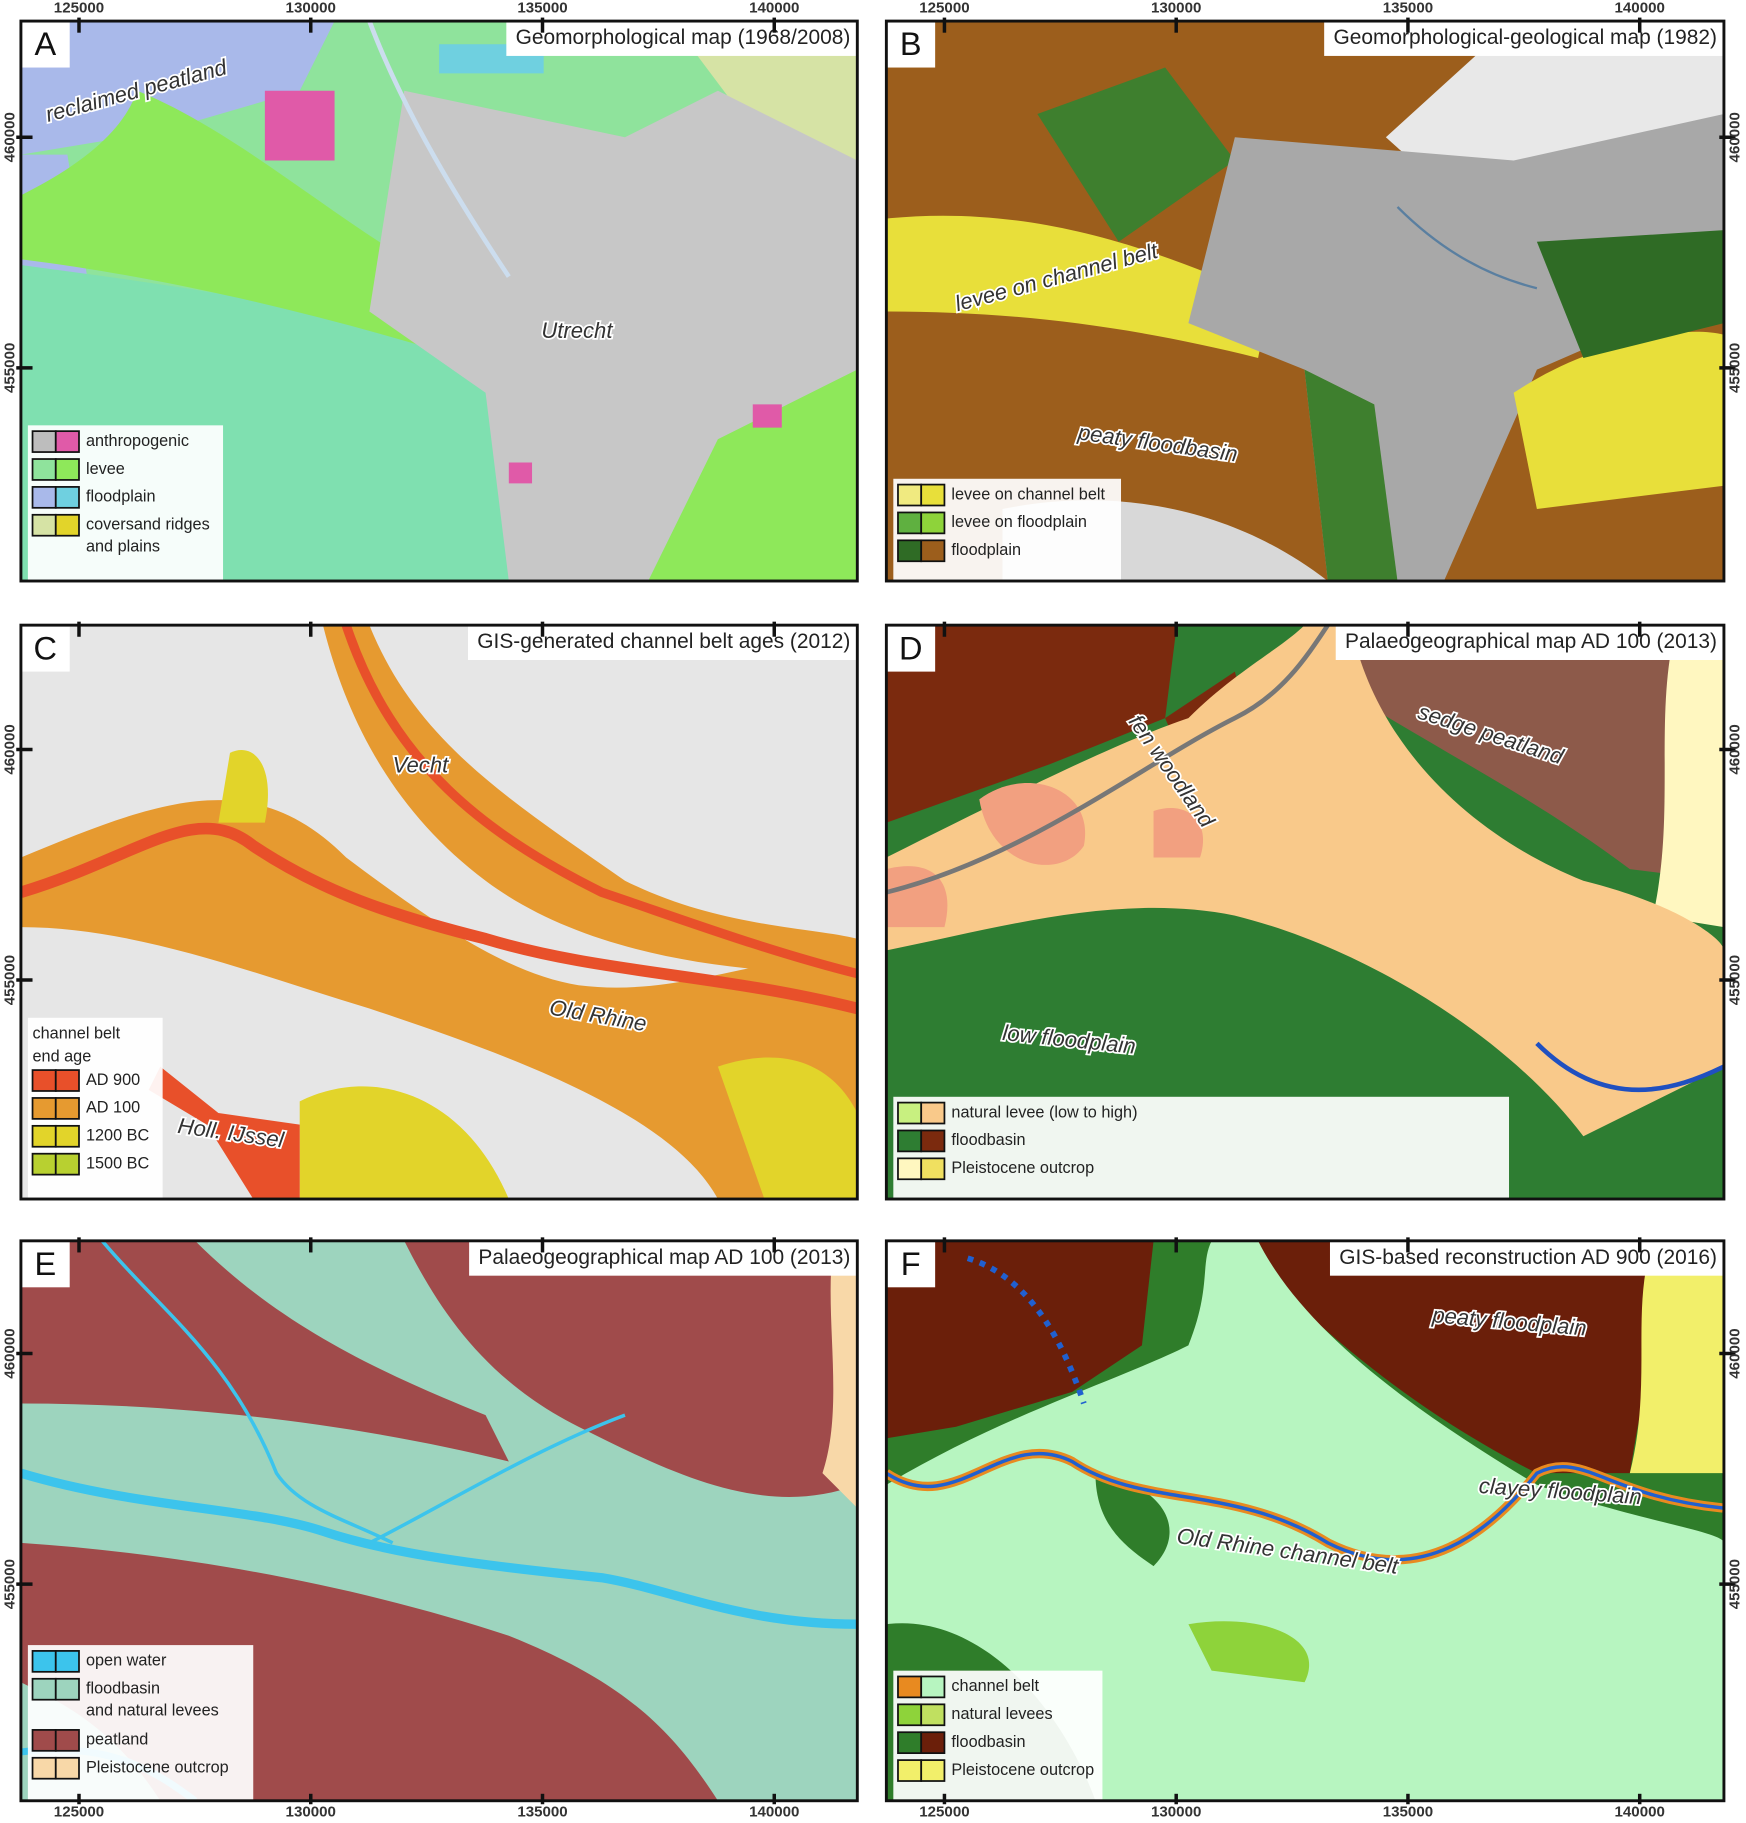 The width and height of the screenshot is (1746, 1823). I want to click on legend-label: 1200 BC, so click(118, 1136).